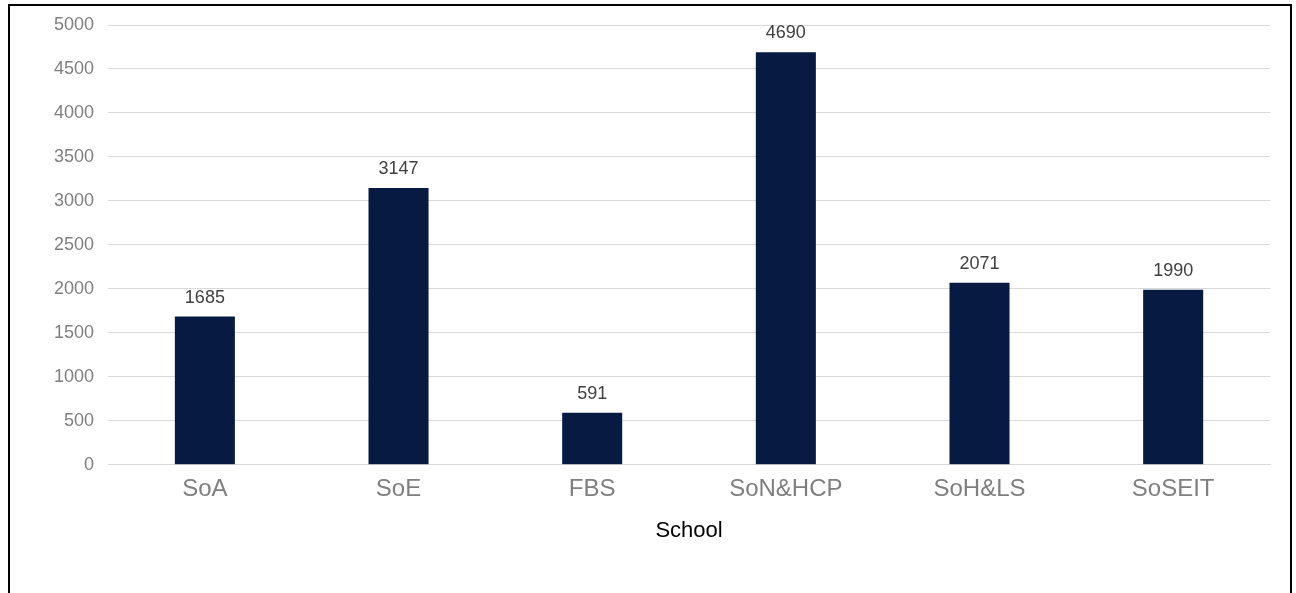 The height and width of the screenshot is (593, 1296). I want to click on y-tick-label: 2000, so click(74, 287).